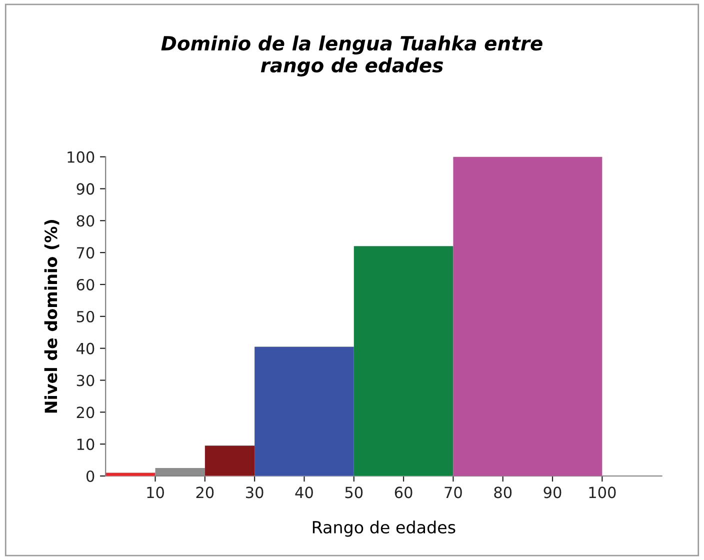 Image resolution: width=704 pixels, height=560 pixels. I want to click on y-tick-label: 30, so click(85, 380).